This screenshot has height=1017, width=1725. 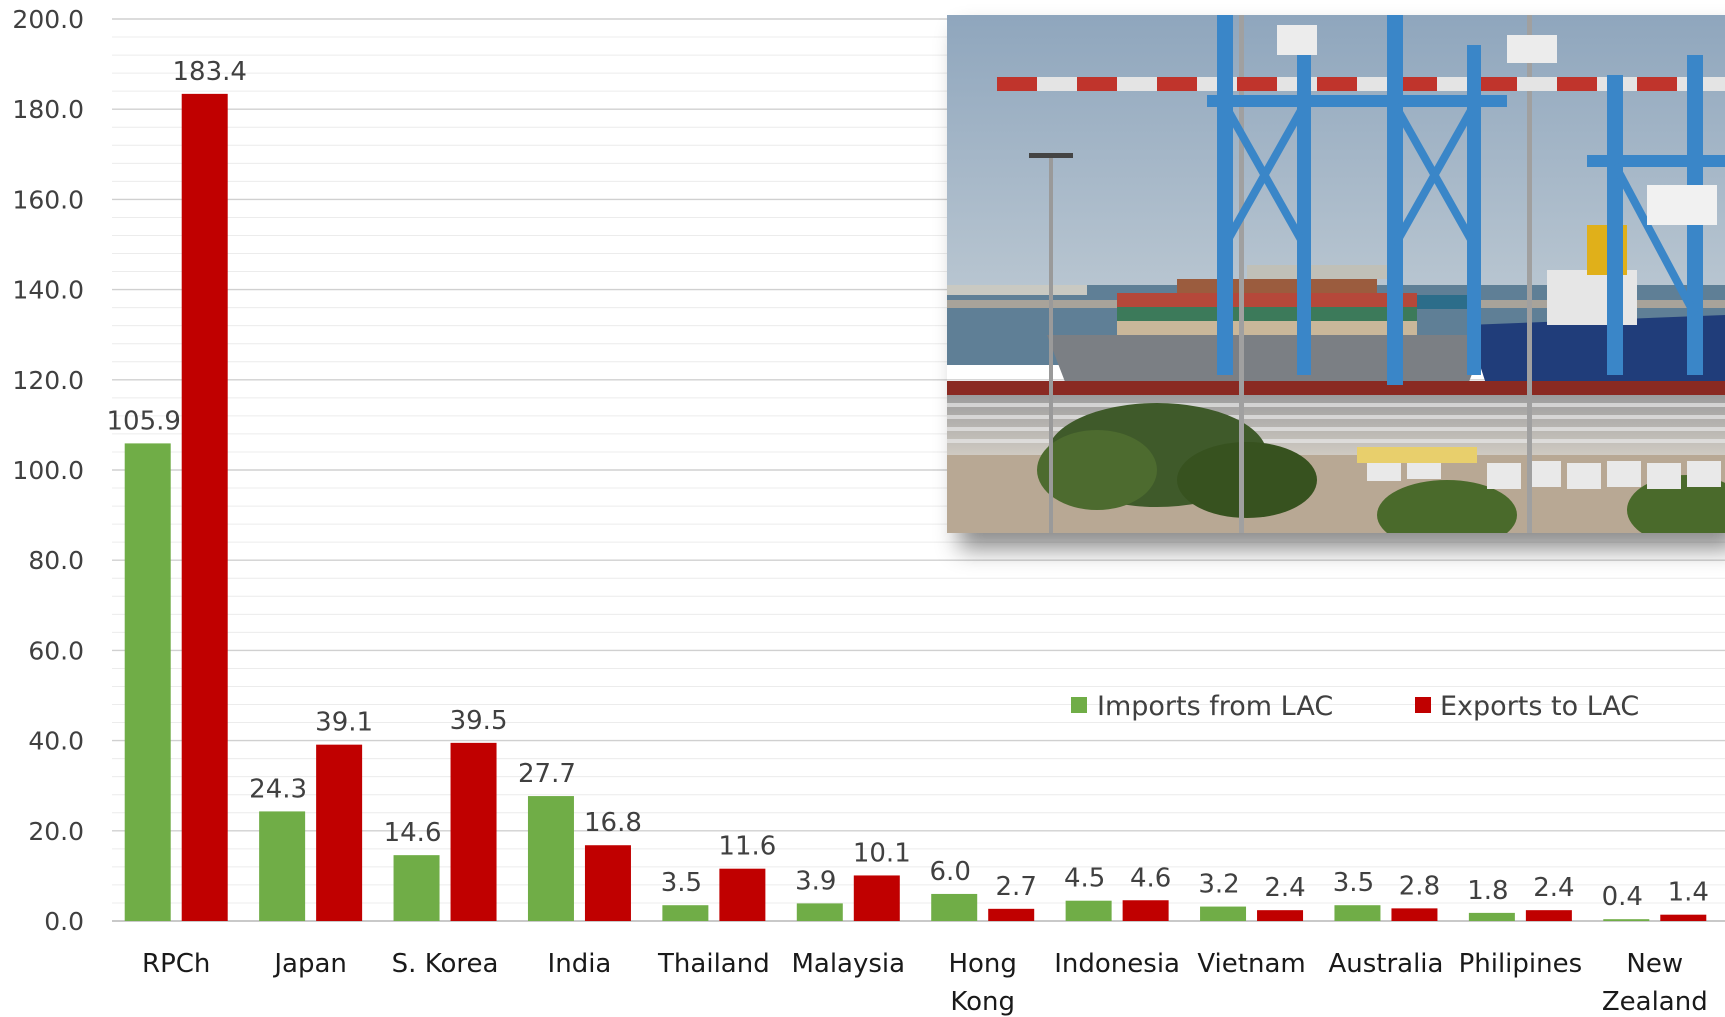 What do you see at coordinates (344, 723) in the screenshot?
I see `data-label-exports: 39.1` at bounding box center [344, 723].